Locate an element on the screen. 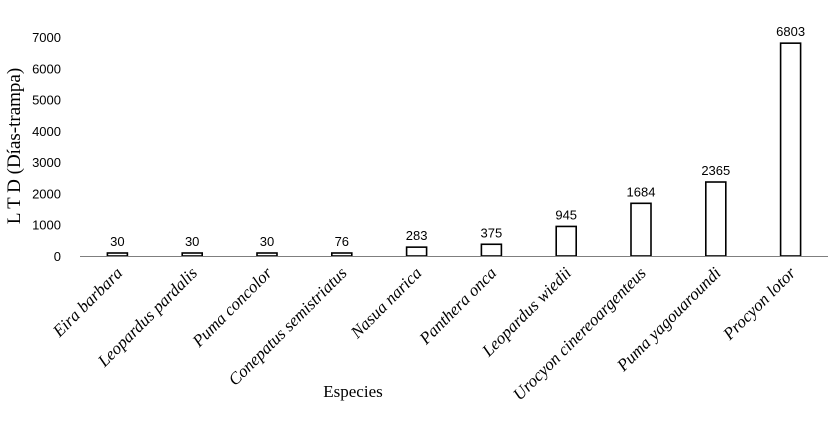 This screenshot has height=424, width=836. y-tick-label: 0 is located at coordinates (57, 256).